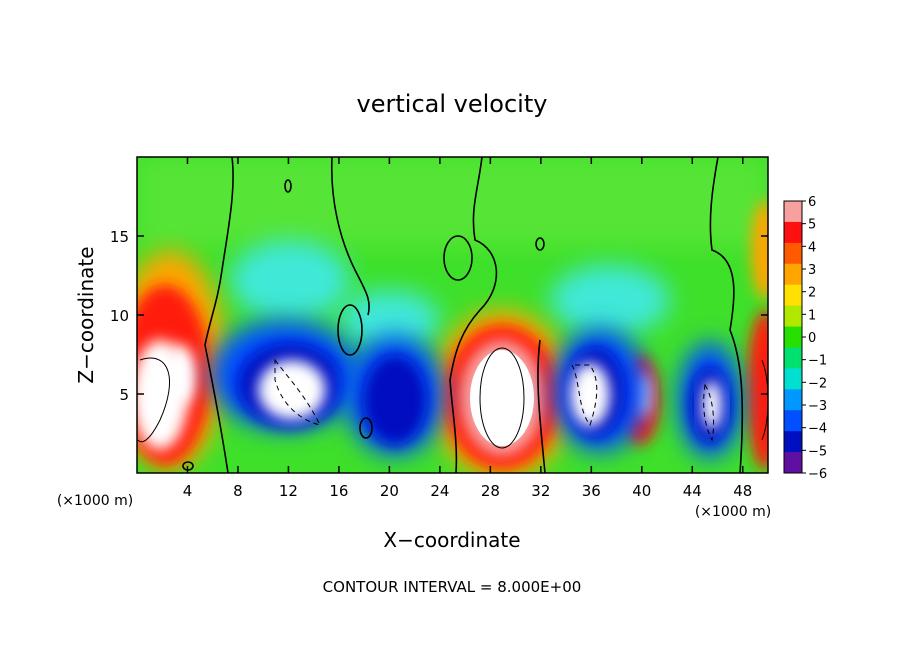 This screenshot has height=654, width=904. I want to click on colorbar-tick-label-2: 4, so click(812, 247).